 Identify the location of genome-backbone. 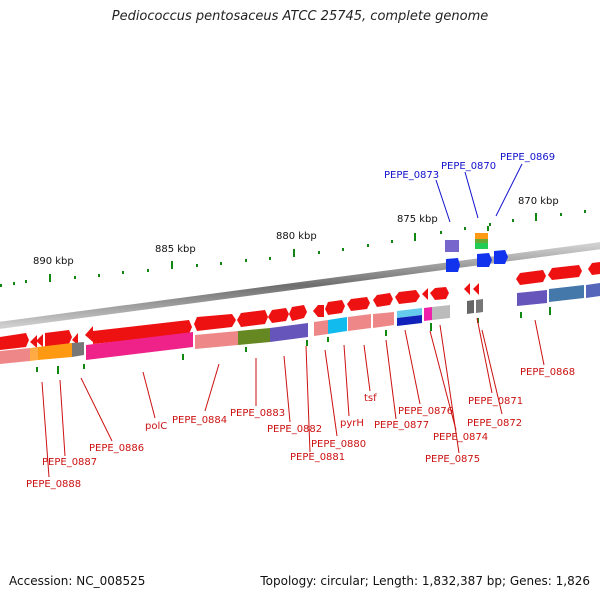
(300, 285).